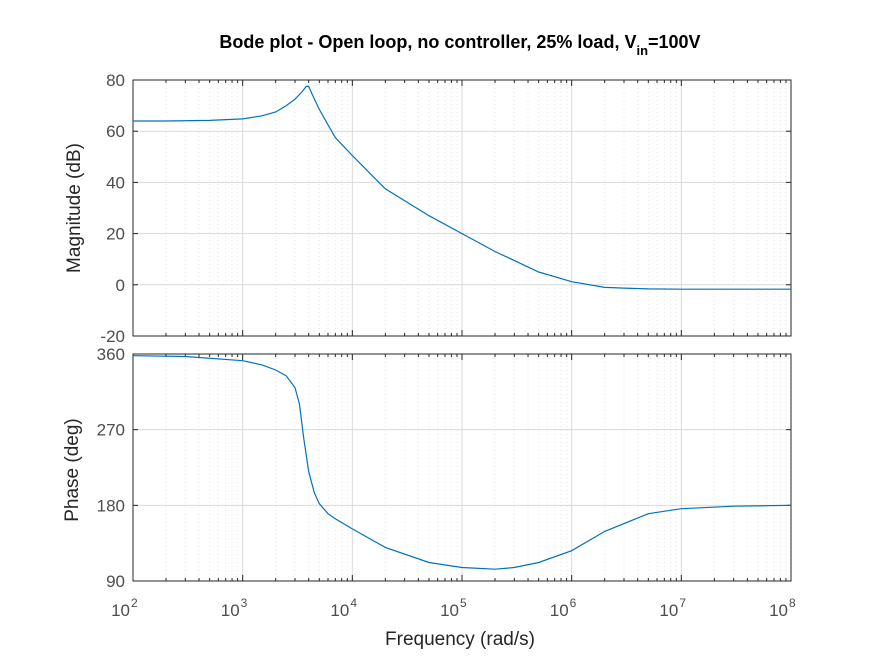  Describe the element at coordinates (112, 336) in the screenshot. I see `y-tick-label: -20` at that location.